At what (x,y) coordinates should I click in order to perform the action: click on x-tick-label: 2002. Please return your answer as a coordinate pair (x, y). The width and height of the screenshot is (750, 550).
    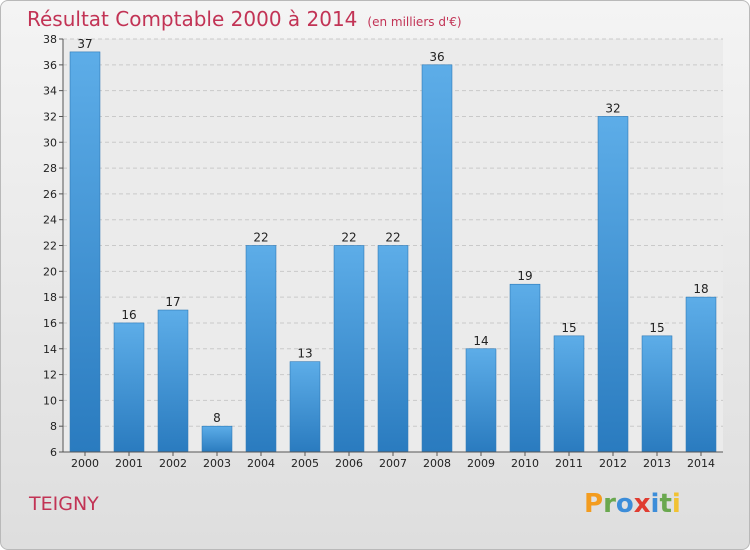
    Looking at the image, I should click on (173, 463).